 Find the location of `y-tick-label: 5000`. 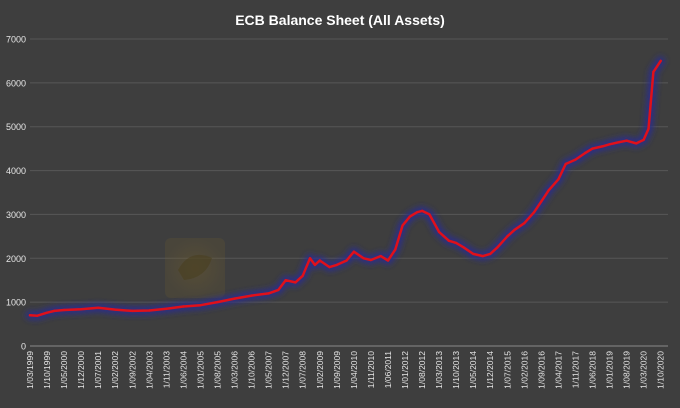

y-tick-label: 5000 is located at coordinates (16, 127).